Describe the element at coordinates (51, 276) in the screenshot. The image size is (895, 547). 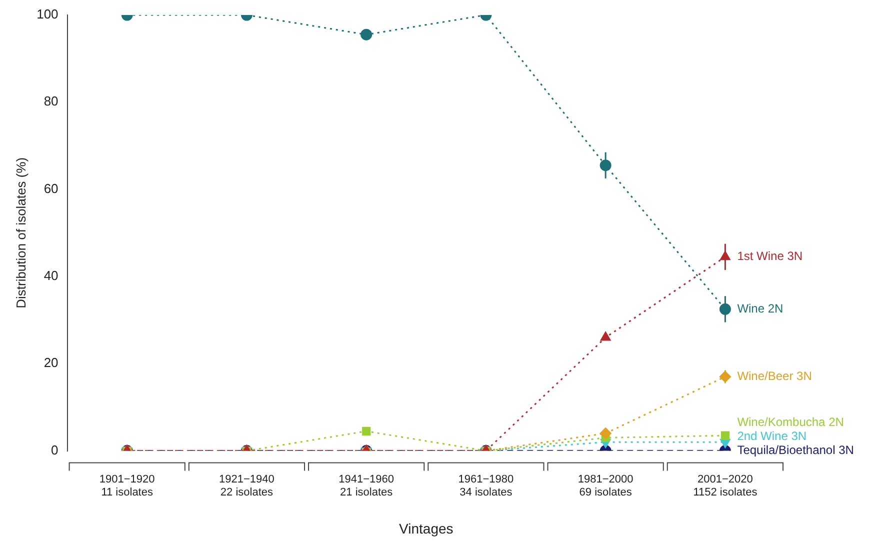
I see `y-tick-label: 40` at that location.